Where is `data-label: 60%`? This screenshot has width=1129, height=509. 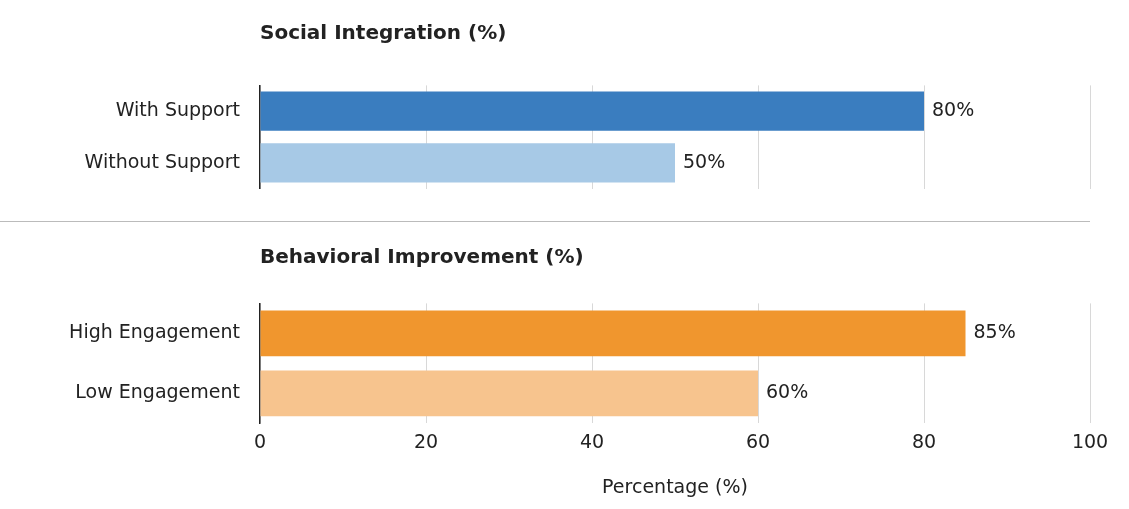
data-label: 60% is located at coordinates (787, 391).